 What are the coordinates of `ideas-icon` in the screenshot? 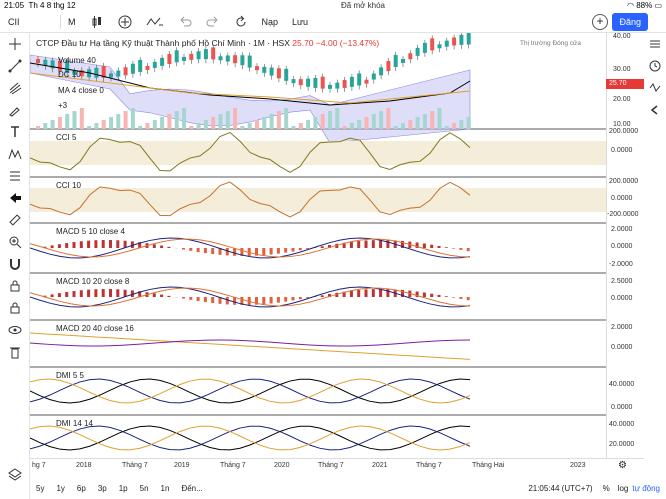 It's located at (655, 88).